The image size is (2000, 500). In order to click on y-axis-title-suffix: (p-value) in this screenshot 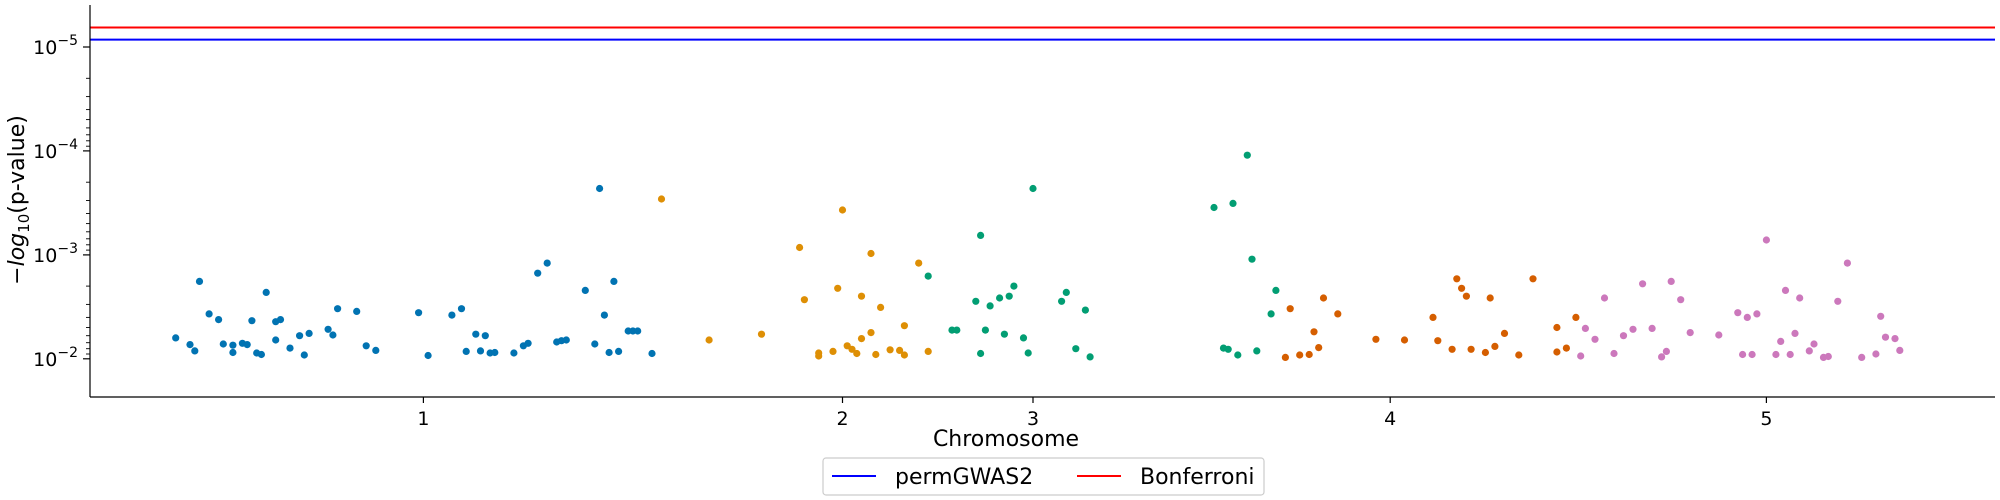, I will do `click(17, 164)`.